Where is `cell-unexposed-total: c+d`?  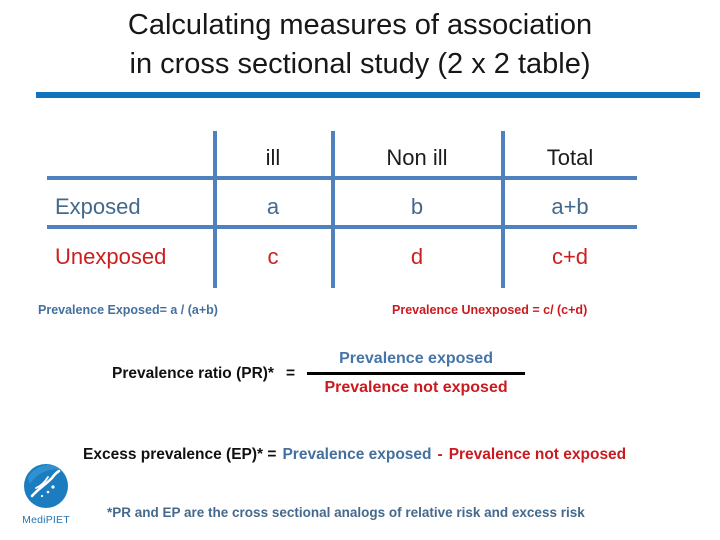
cell-unexposed-total: c+d is located at coordinates (570, 256).